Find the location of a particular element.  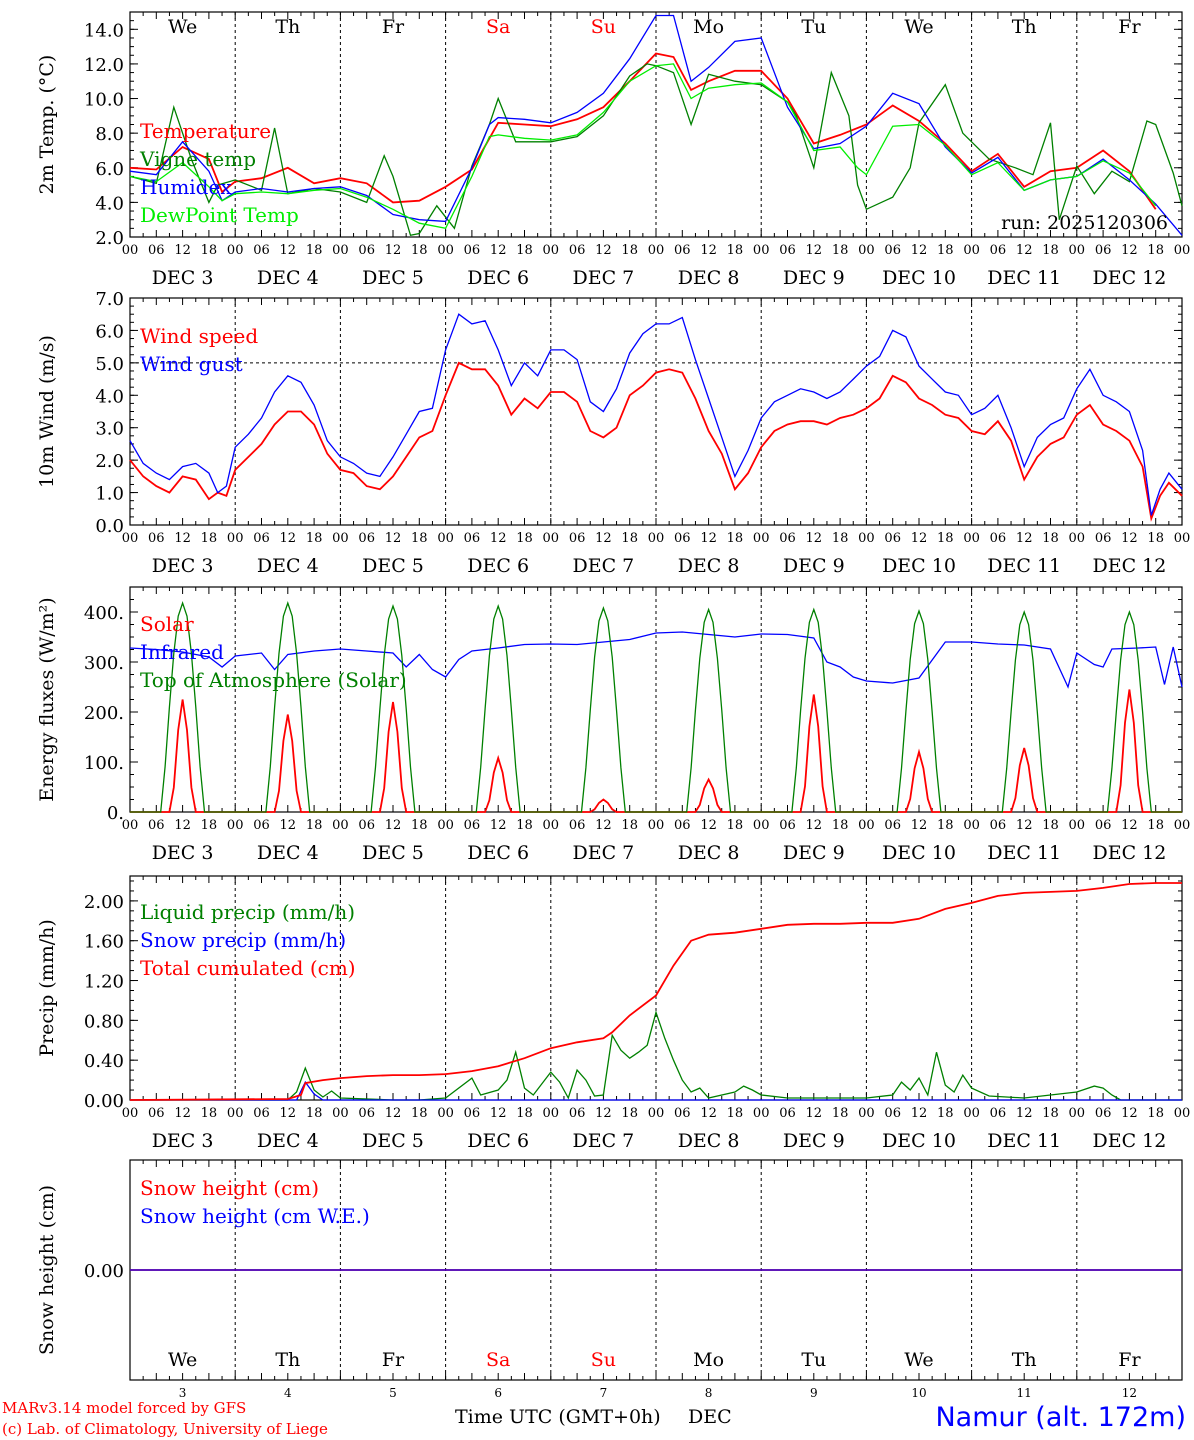

y-tick-label: 0.80 is located at coordinates (104, 1021).